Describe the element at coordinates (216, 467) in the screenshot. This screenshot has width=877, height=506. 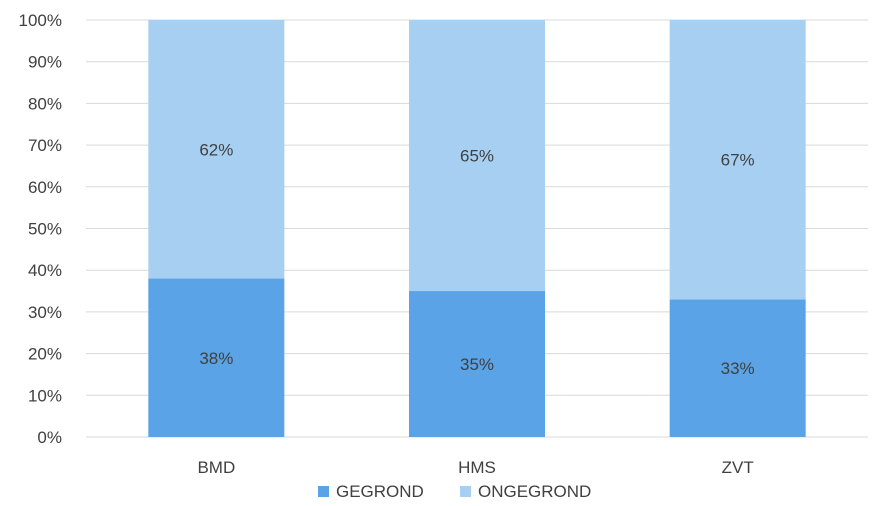
I see `x-category-label: BMD` at that location.